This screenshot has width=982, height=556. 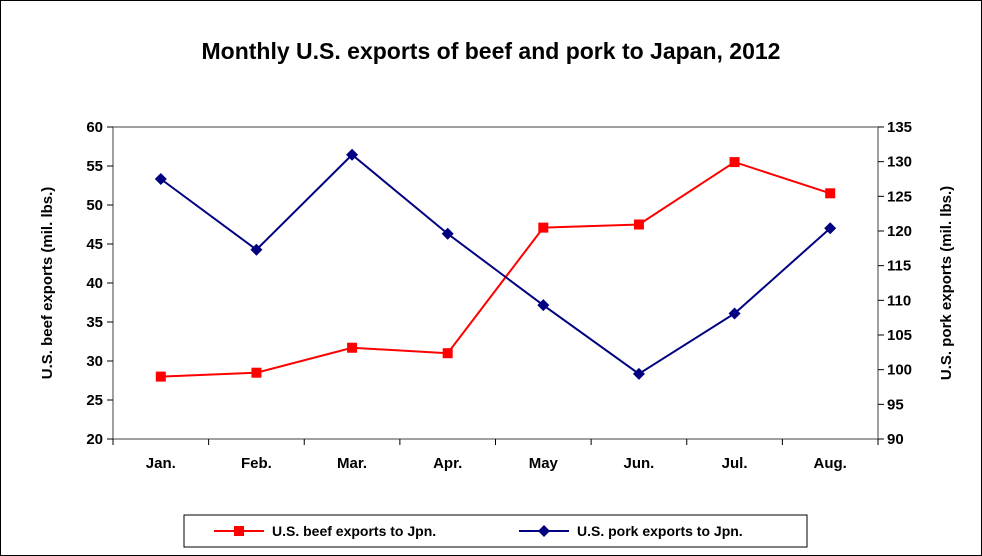 I want to click on right-tick-label: 130, so click(x=899, y=162).